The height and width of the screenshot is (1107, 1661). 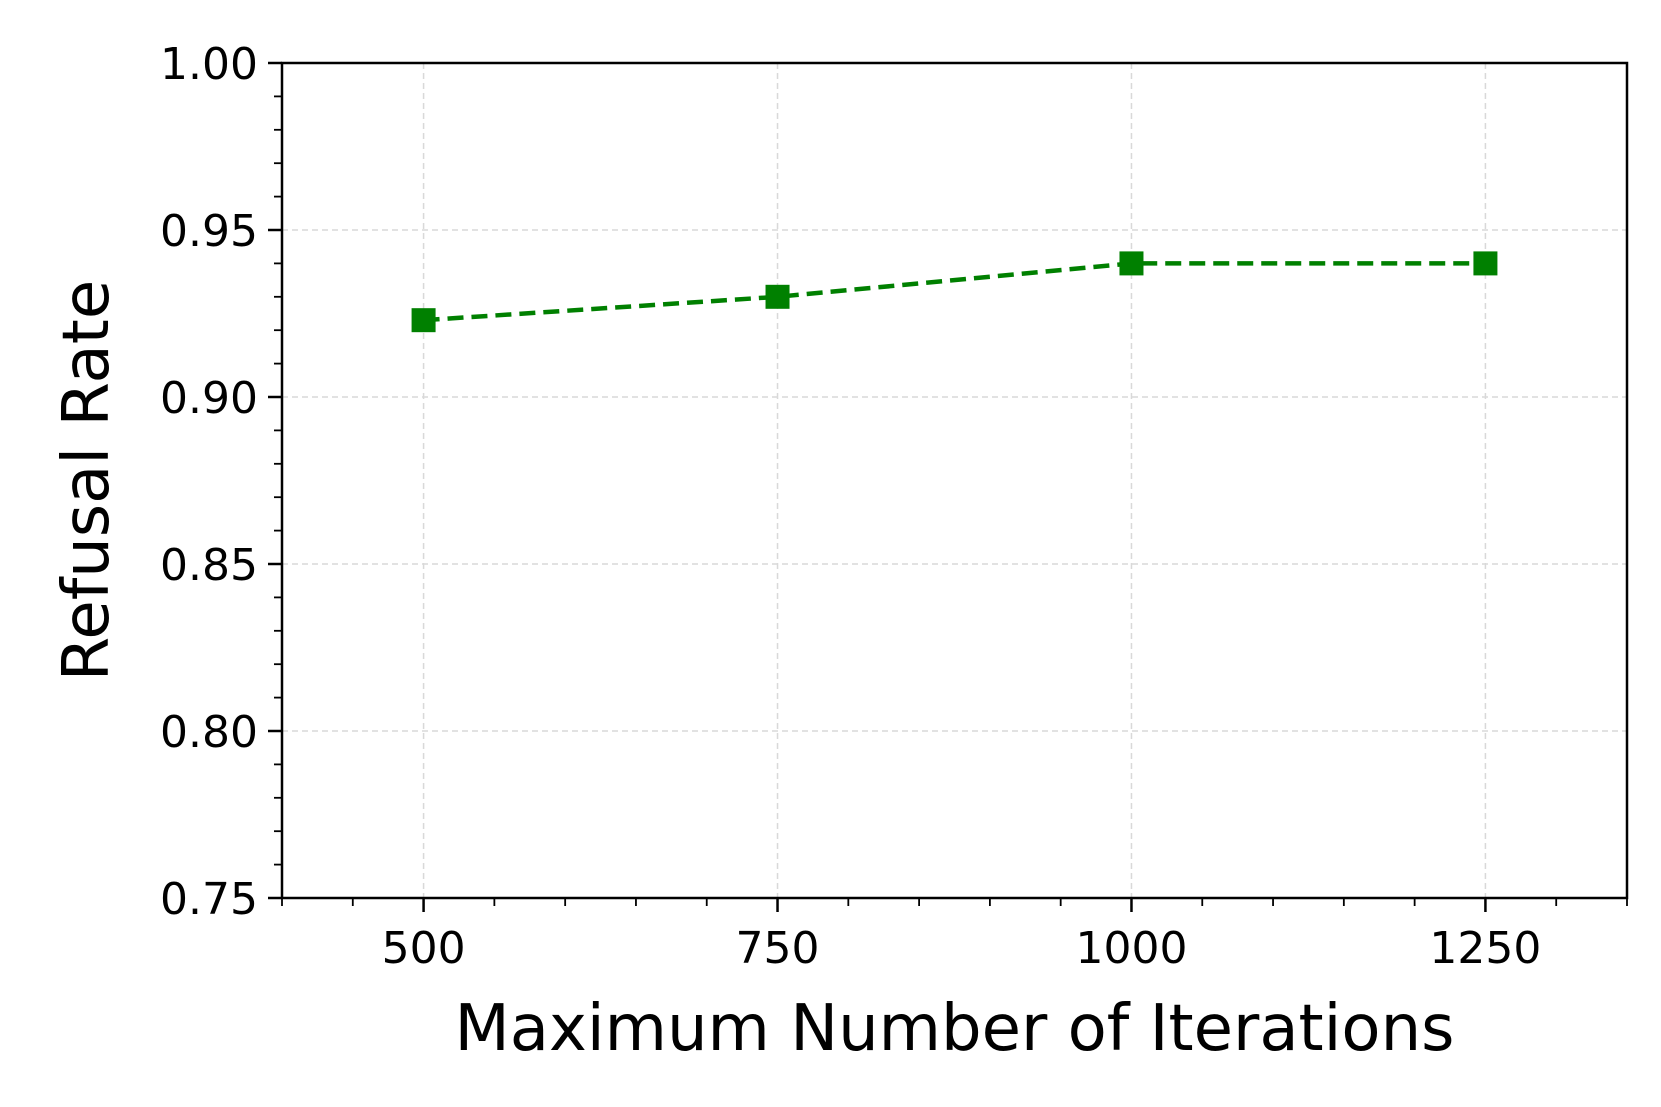 I want to click on series-layer, so click(x=954, y=292).